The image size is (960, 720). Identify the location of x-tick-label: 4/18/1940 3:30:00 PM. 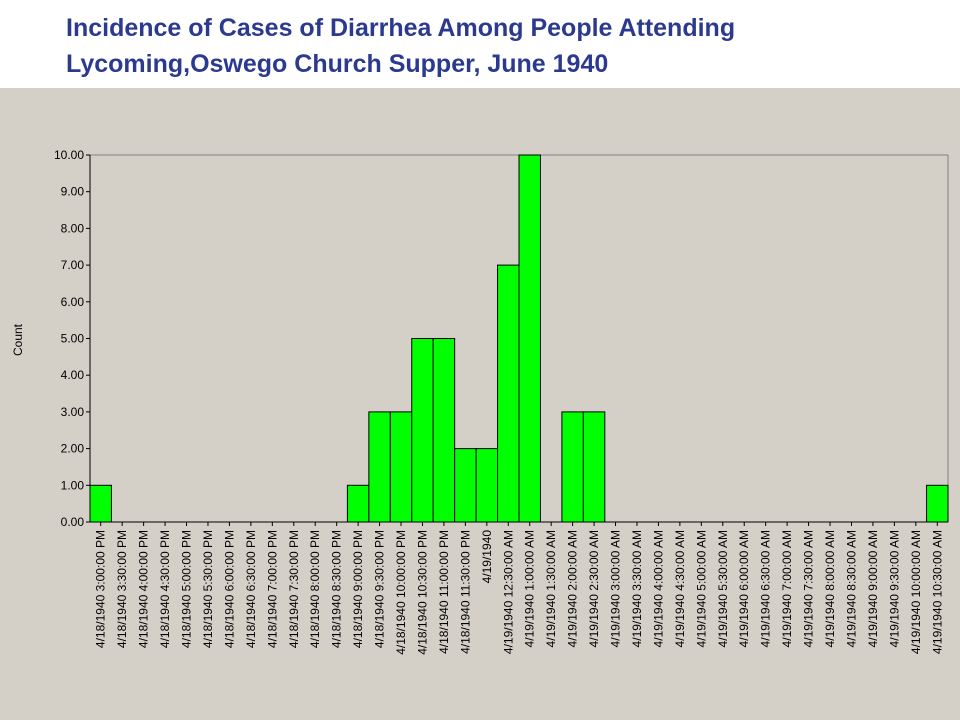
(122, 589).